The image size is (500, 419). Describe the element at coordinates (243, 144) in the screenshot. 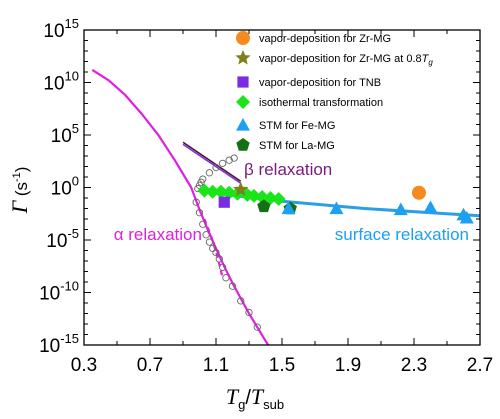

I see `legend-marker-pentagon` at that location.